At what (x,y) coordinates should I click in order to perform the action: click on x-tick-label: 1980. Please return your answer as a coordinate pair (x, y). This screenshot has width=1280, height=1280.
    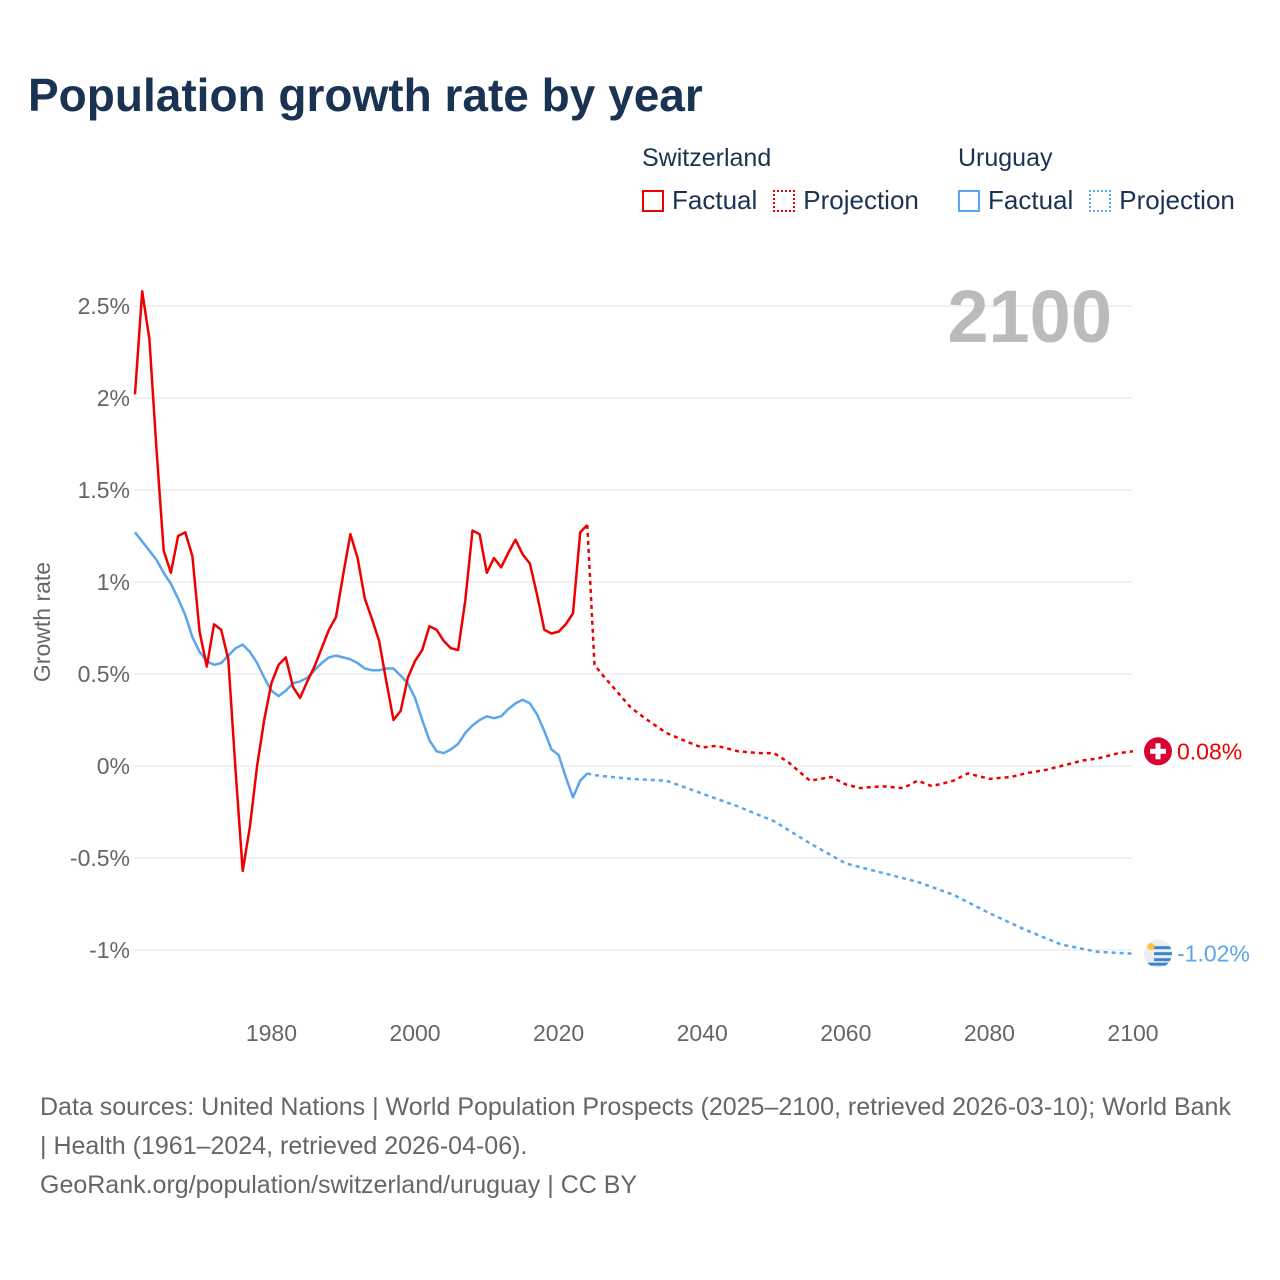
    Looking at the image, I should click on (271, 1033).